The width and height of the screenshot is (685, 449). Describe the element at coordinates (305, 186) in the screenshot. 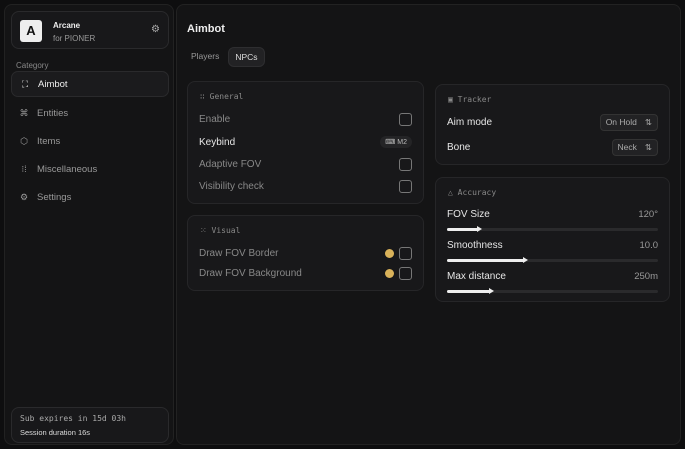

I see `visibility-check-row: Visibility check` at that location.